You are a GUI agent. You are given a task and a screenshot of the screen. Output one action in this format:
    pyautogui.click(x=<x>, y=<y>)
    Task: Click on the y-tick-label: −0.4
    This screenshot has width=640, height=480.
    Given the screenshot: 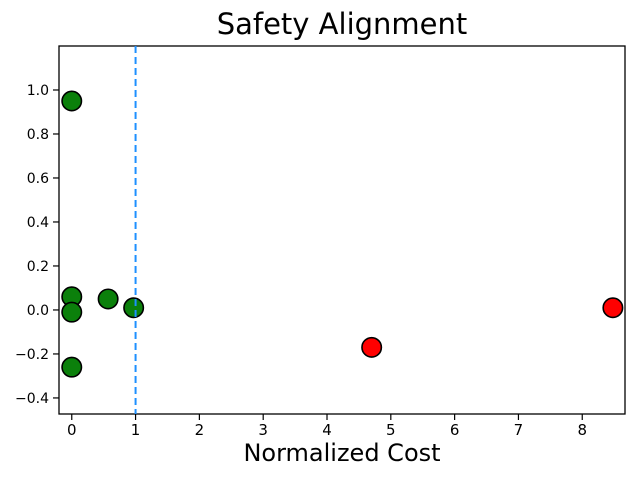 What is the action you would take?
    pyautogui.click(x=32, y=399)
    